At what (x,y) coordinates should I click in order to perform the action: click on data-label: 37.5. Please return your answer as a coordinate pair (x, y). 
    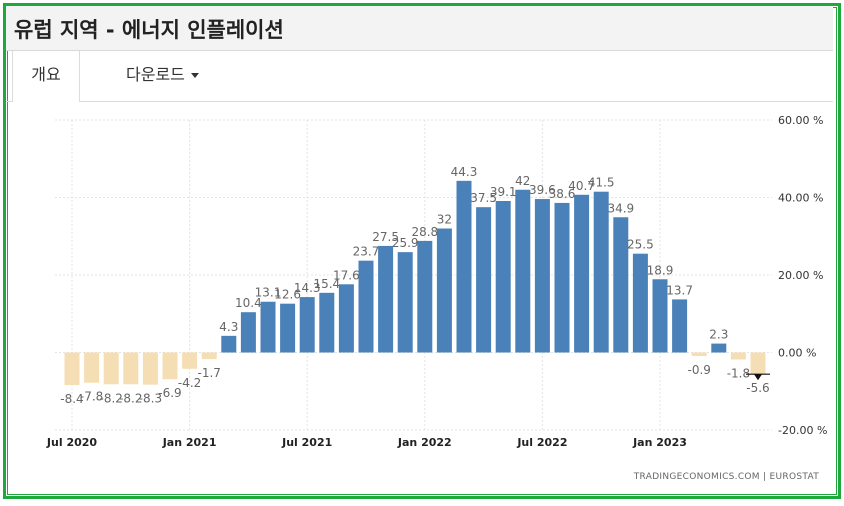
    Looking at the image, I should click on (483, 198).